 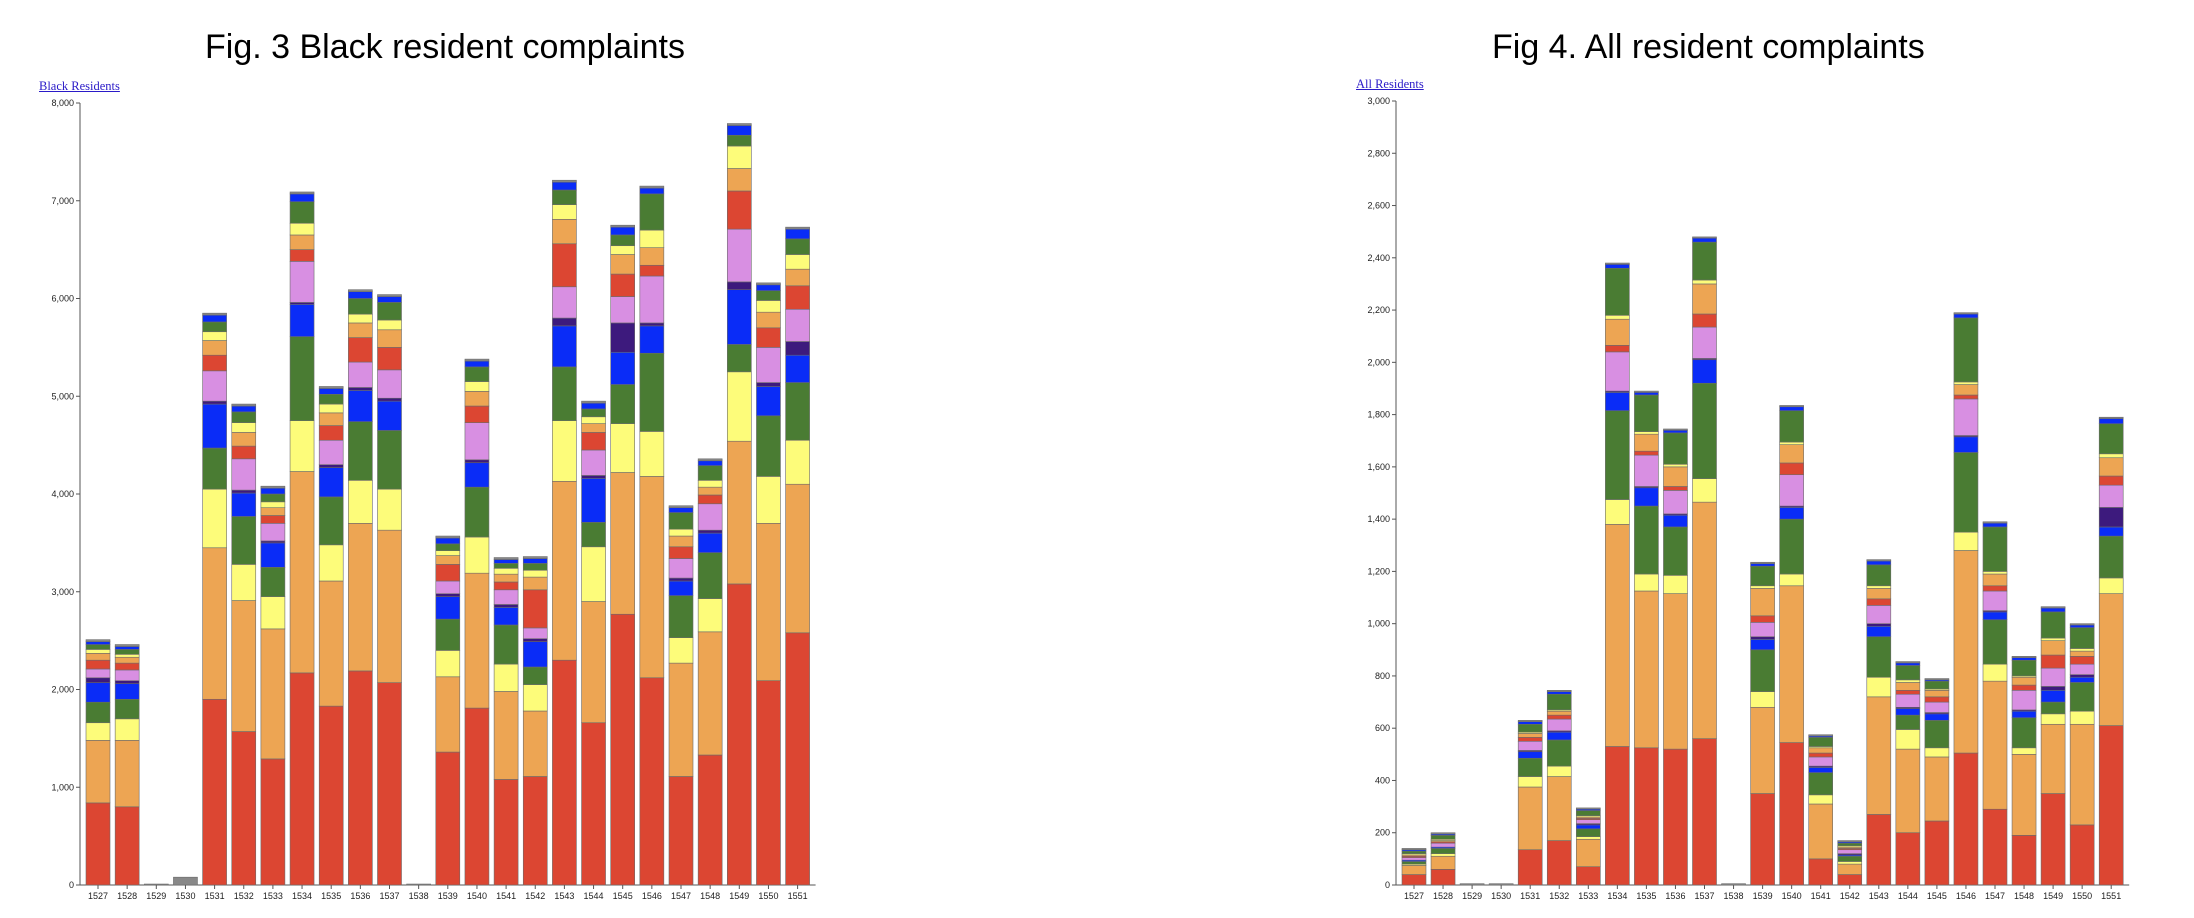 I want to click on x-tick-label: 1535, so click(x=331, y=896).